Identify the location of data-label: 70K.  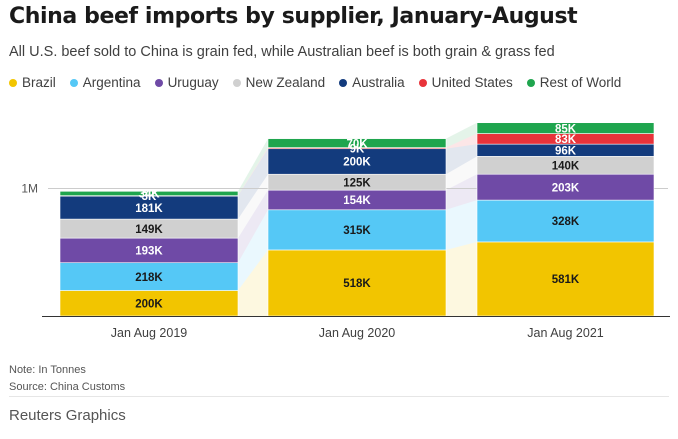
(357, 144).